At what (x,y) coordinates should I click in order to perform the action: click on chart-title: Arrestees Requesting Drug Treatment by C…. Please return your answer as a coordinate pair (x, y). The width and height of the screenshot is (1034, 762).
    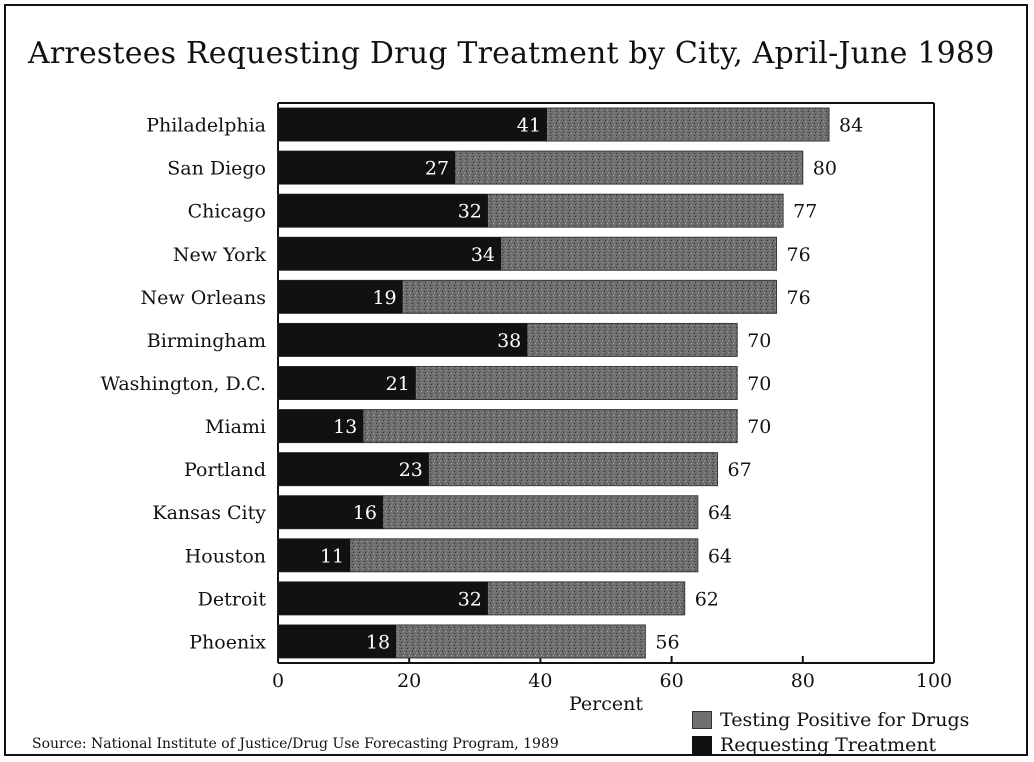
    Looking at the image, I should click on (511, 53).